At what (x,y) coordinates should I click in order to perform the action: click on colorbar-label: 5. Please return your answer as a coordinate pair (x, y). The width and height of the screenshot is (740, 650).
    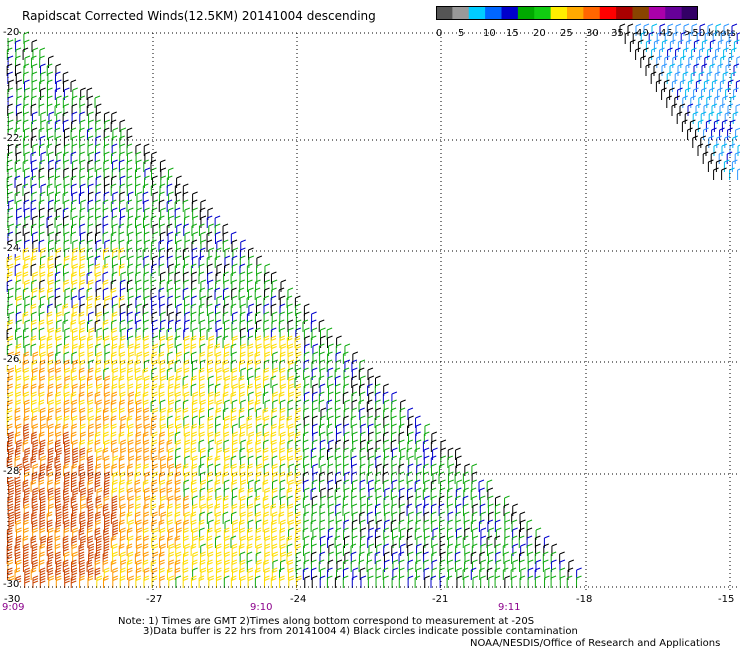
    Looking at the image, I should click on (461, 33).